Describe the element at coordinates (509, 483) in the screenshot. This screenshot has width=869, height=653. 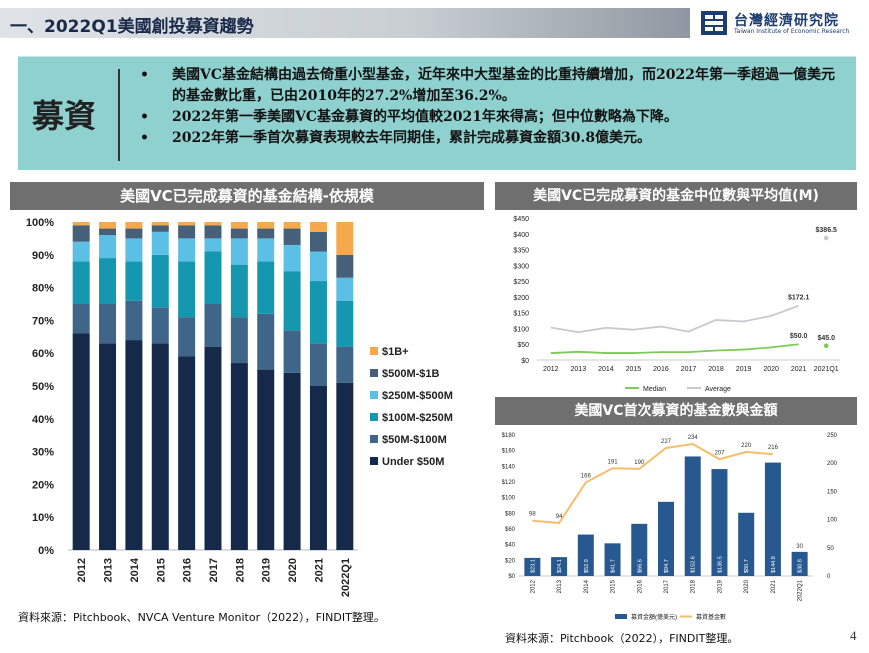
I see `y-tick-label-left: $120` at that location.